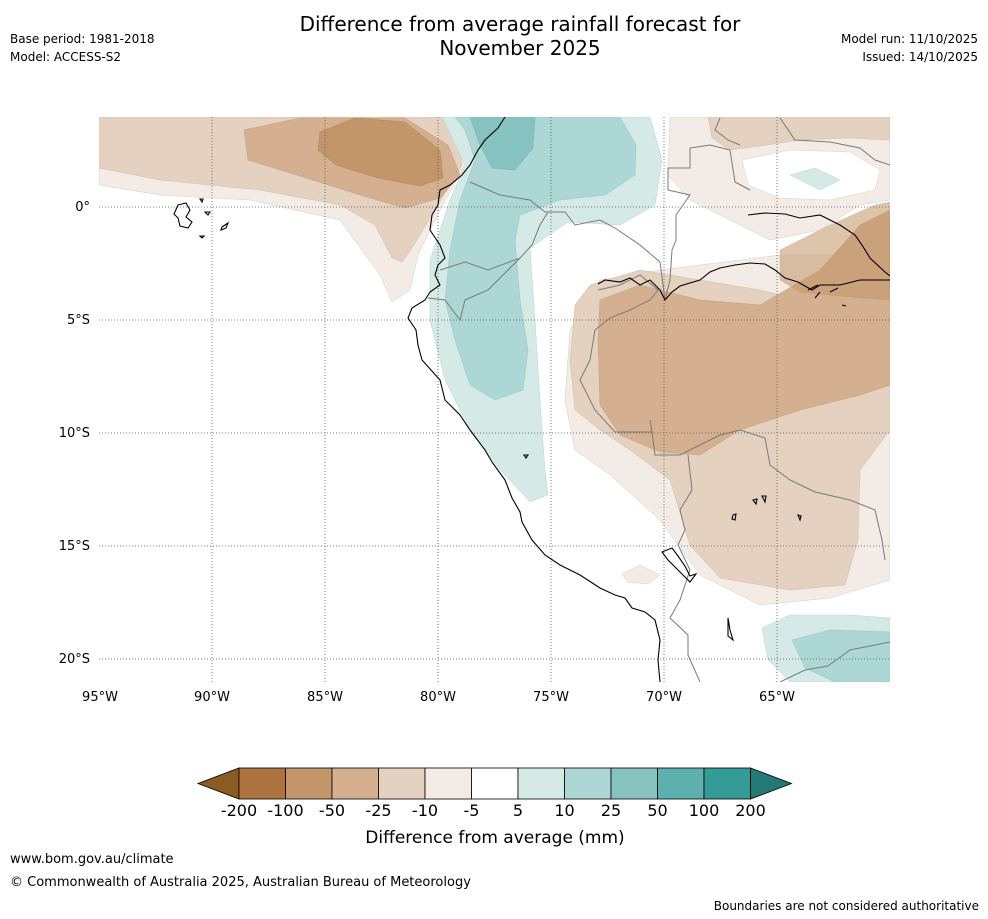  I want to click on colorbar-tick-label: -50, so click(332, 810).